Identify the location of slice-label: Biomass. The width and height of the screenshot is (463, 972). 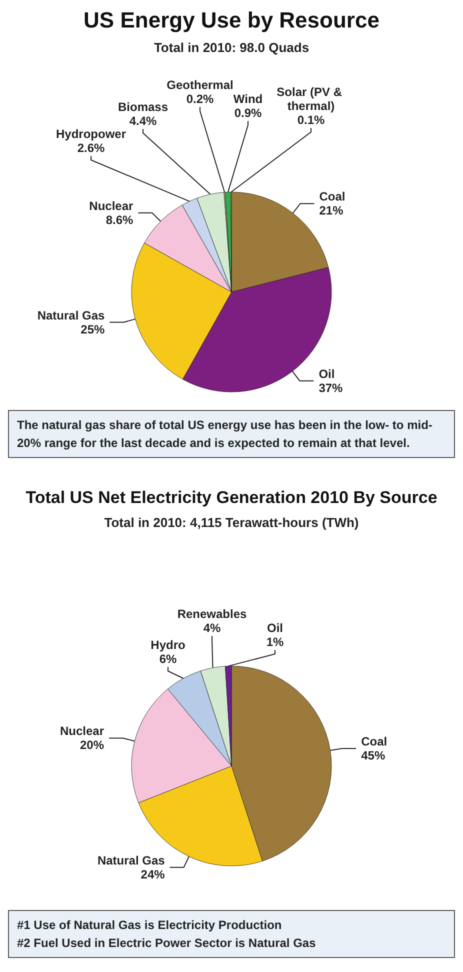
(143, 107).